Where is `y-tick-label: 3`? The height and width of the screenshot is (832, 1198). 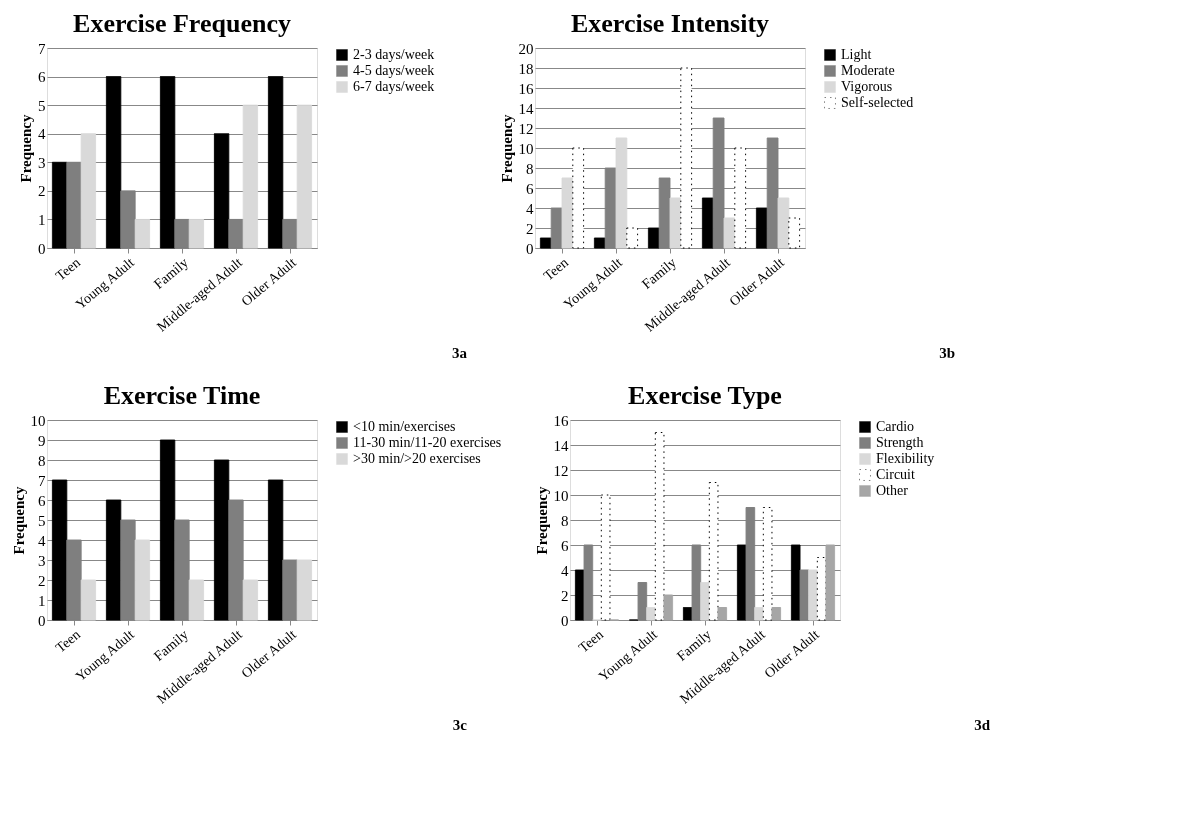
y-tick-label: 3 is located at coordinates (42, 560).